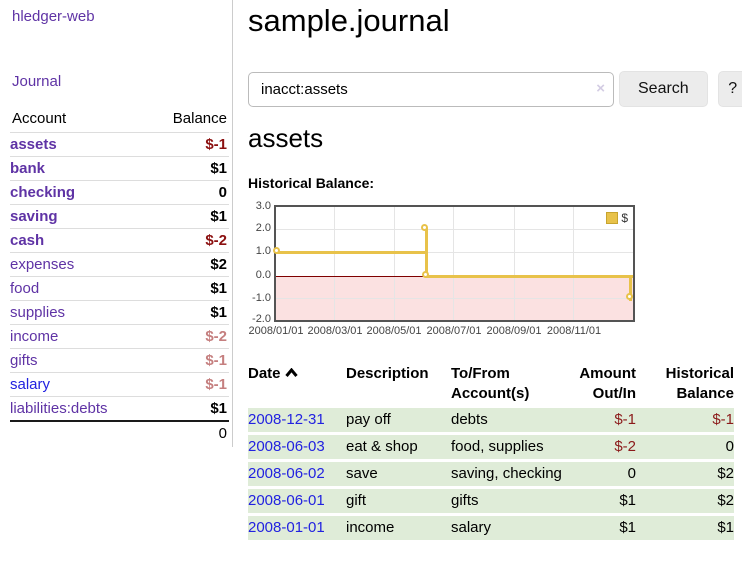  Describe the element at coordinates (188, 432) in the screenshot. I see `accounts-total-value: 0` at that location.